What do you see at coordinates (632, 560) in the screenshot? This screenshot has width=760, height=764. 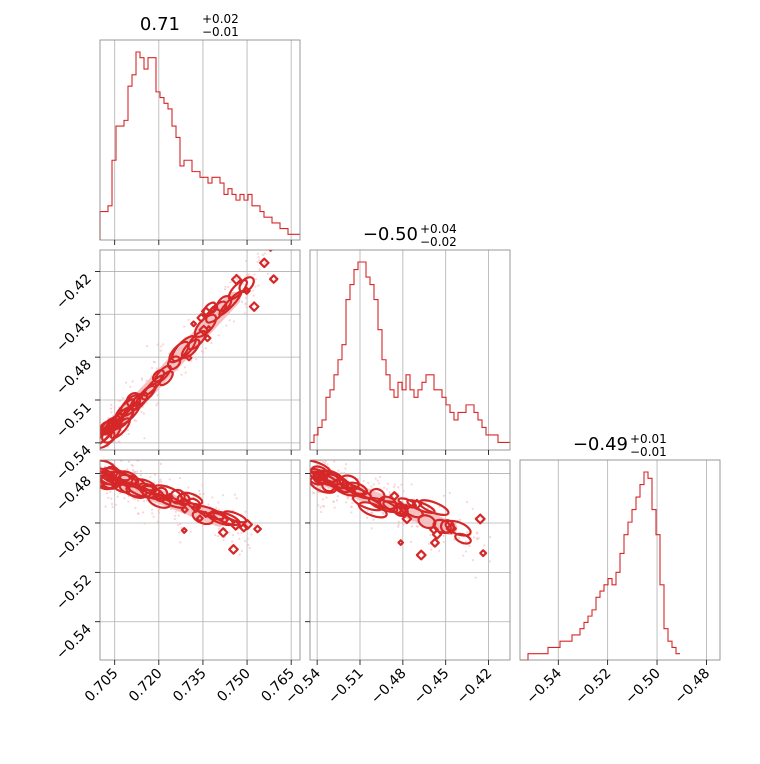 I see `hist-panel-3-grid` at bounding box center [632, 560].